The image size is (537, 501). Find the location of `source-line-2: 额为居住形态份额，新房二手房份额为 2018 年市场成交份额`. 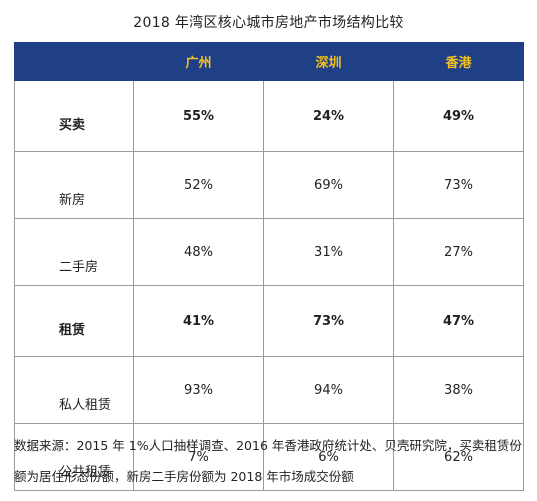

source-line-2: 额为居住形态份额，新房二手房份额为 2018 年市场成交份额 is located at coordinates (184, 476).